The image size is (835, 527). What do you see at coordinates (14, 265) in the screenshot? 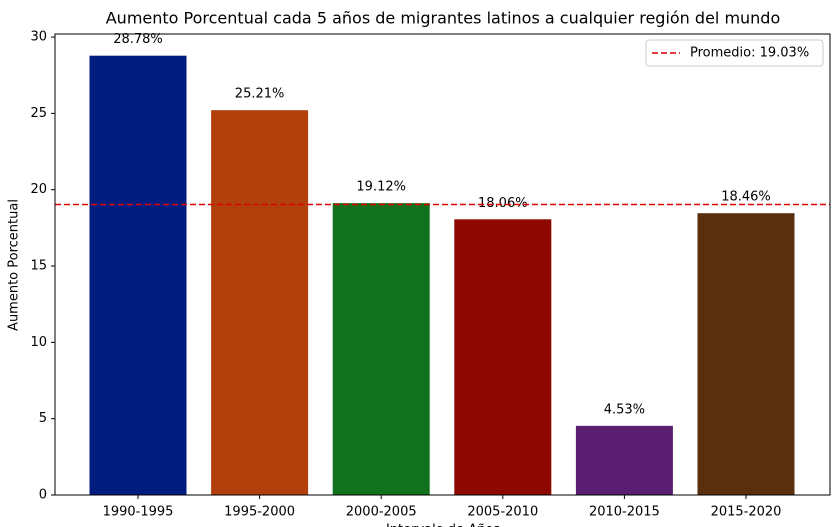
I see `y-axis-label: Aumento Porcentual` at bounding box center [14, 265].